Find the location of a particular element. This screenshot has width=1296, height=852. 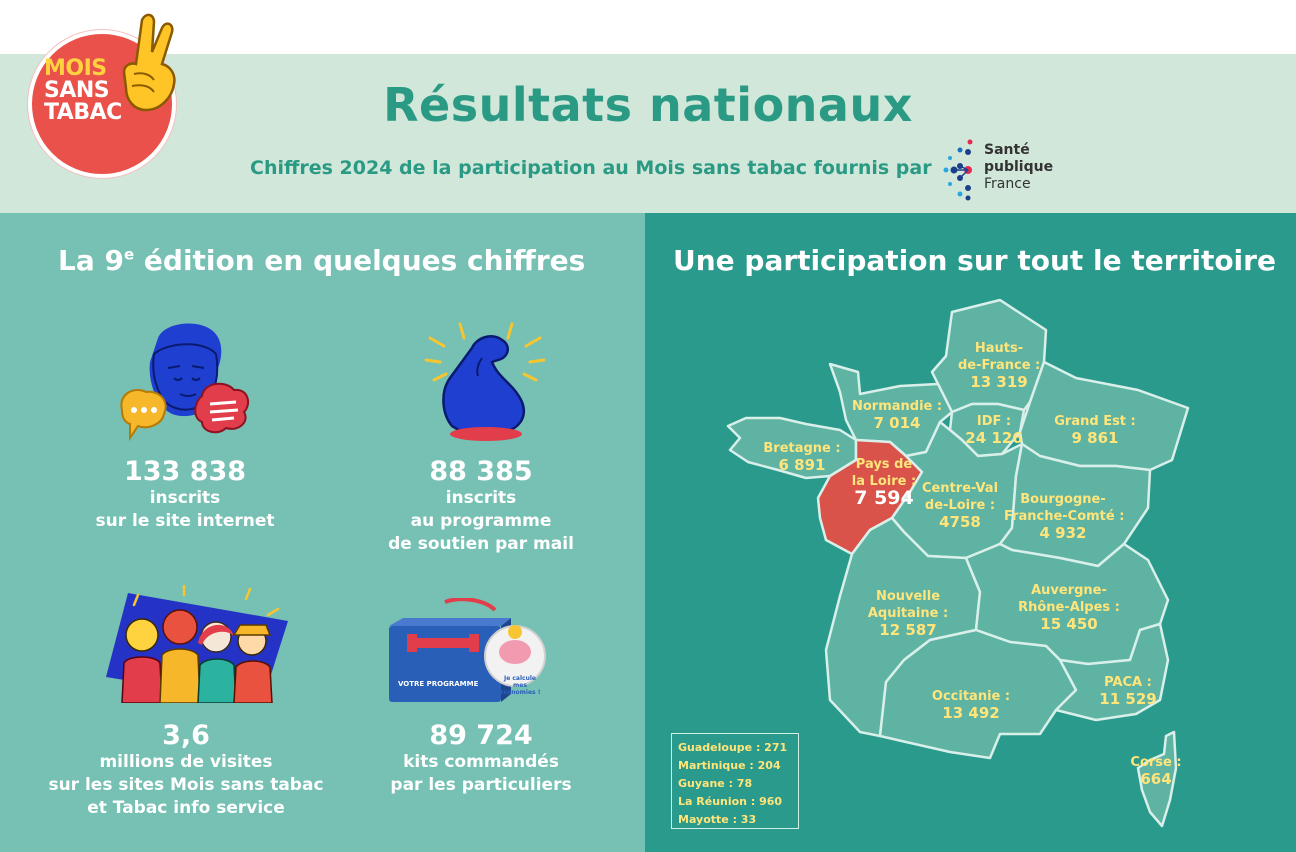

region-value: 6 891 is located at coordinates (802, 465).